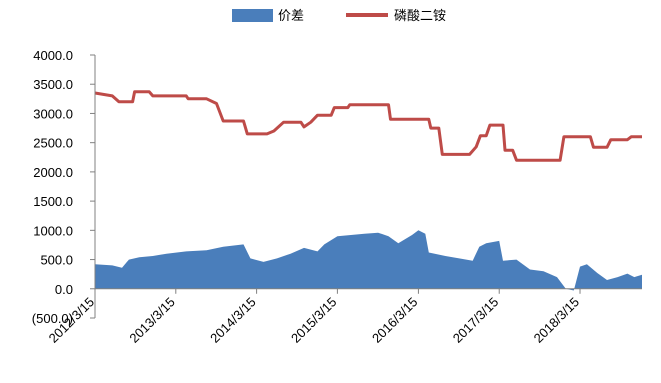 The height and width of the screenshot is (383, 661). What do you see at coordinates (368, 260) in the screenshot?
I see `series-area-spread` at bounding box center [368, 260].